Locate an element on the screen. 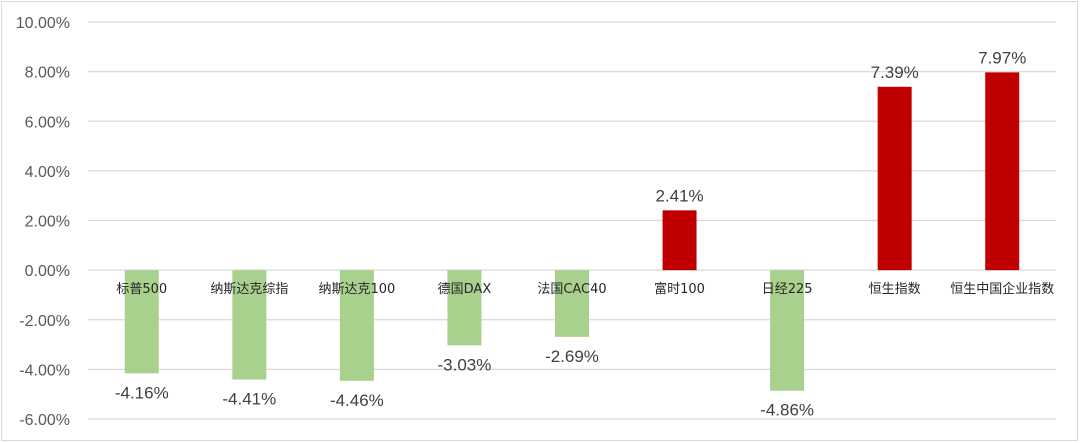  data-label: -3.03% is located at coordinates (465, 364).